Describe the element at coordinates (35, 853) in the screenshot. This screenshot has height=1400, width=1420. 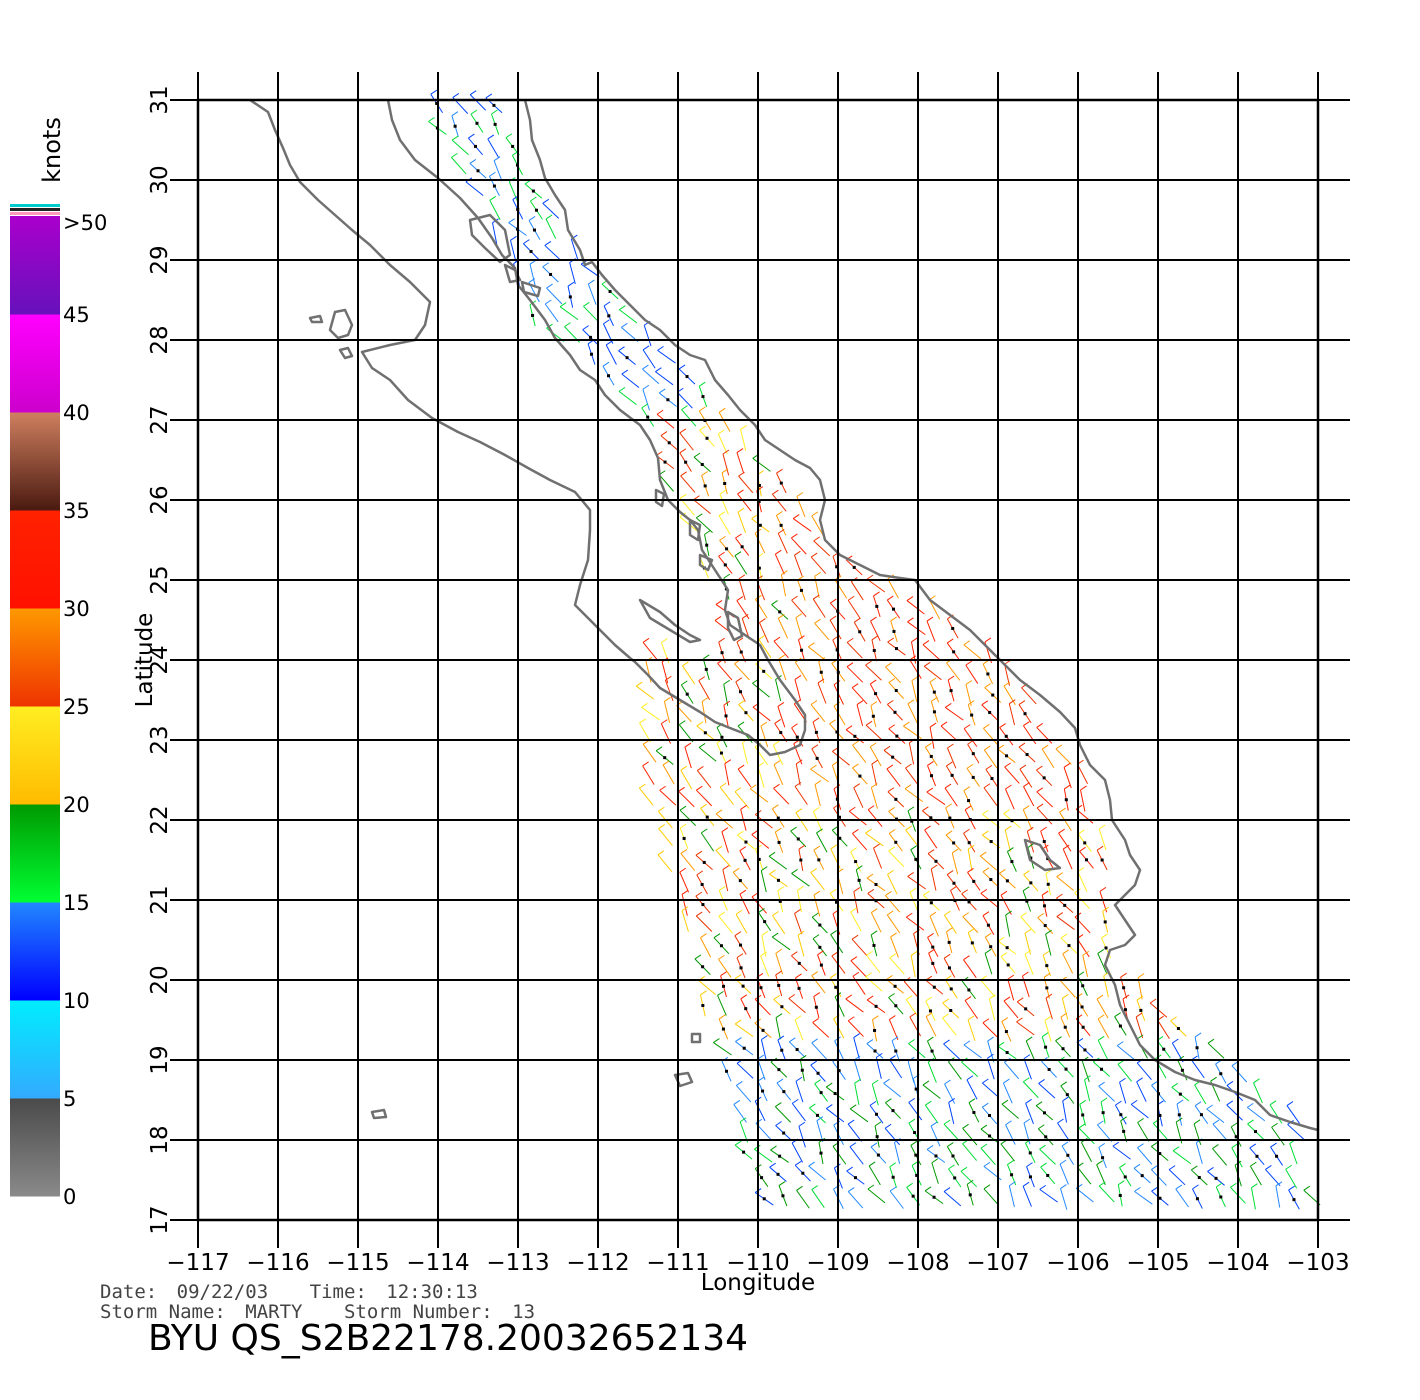
I see `colorbar-band` at that location.